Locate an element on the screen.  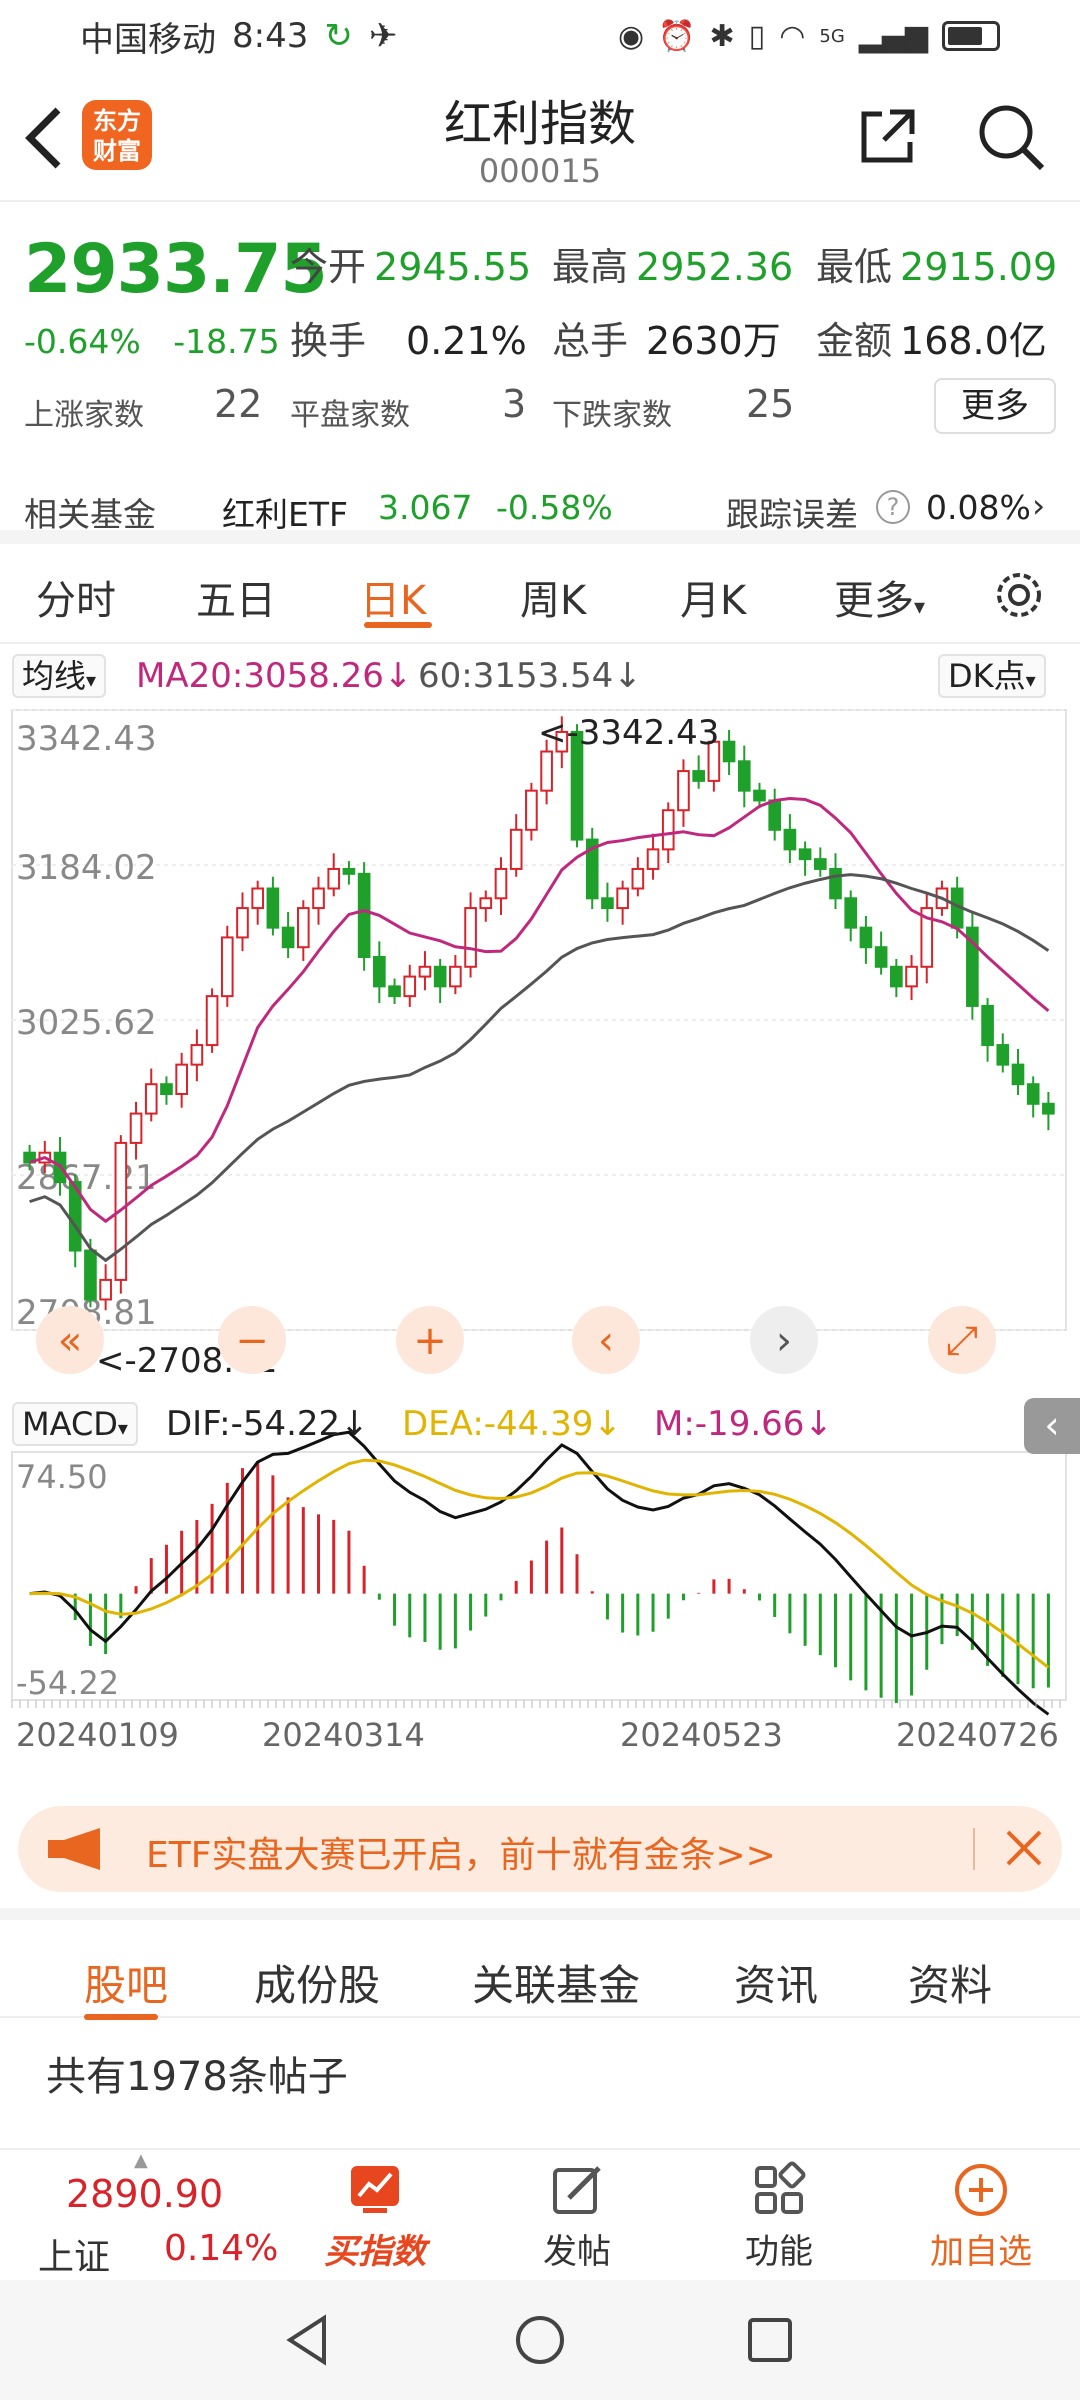
back-button is located at coordinates (50, 140).